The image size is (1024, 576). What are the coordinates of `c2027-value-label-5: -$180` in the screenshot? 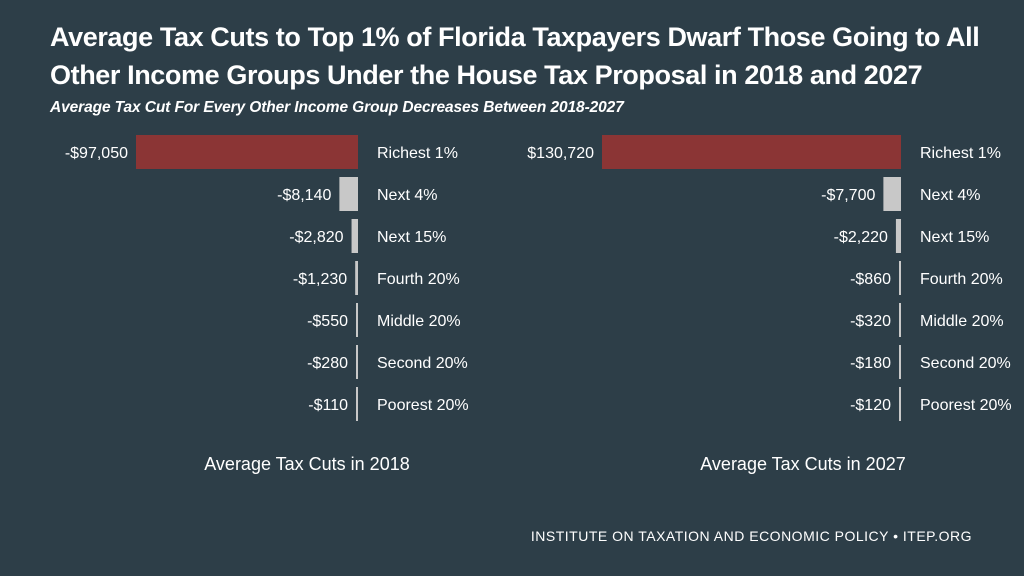 It's located at (870, 363).